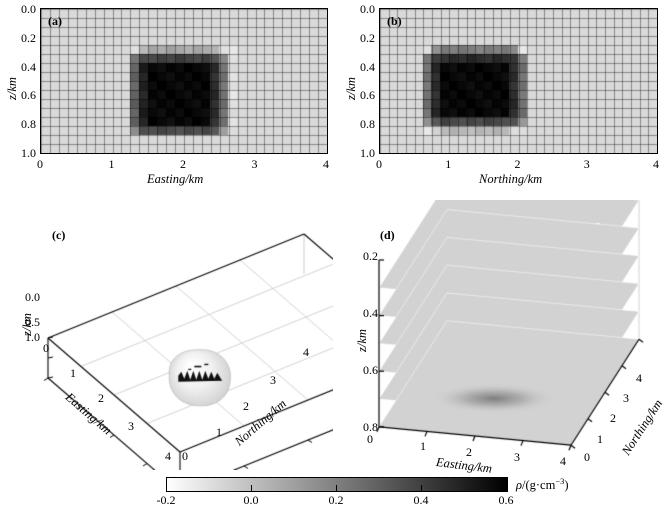  Describe the element at coordinates (183, 164) in the screenshot. I see `panel-a-xtick-2: 2` at that location.